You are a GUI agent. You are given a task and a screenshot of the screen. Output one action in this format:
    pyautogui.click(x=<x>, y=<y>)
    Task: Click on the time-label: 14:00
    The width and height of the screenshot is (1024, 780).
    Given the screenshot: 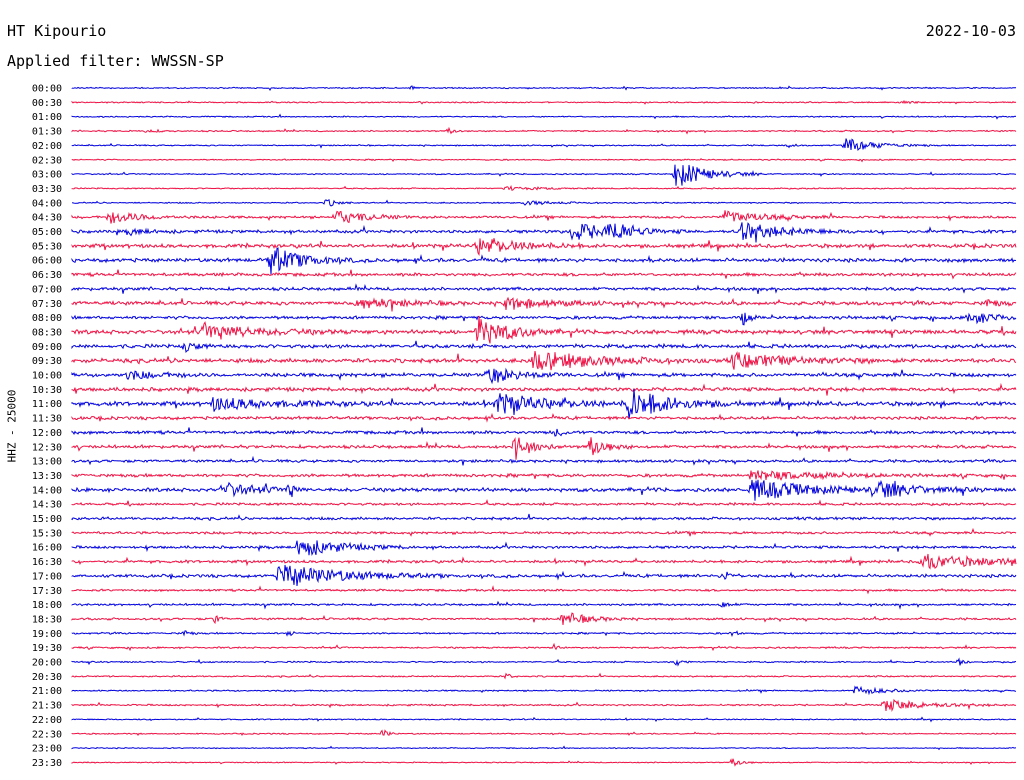 What is the action you would take?
    pyautogui.click(x=47, y=490)
    